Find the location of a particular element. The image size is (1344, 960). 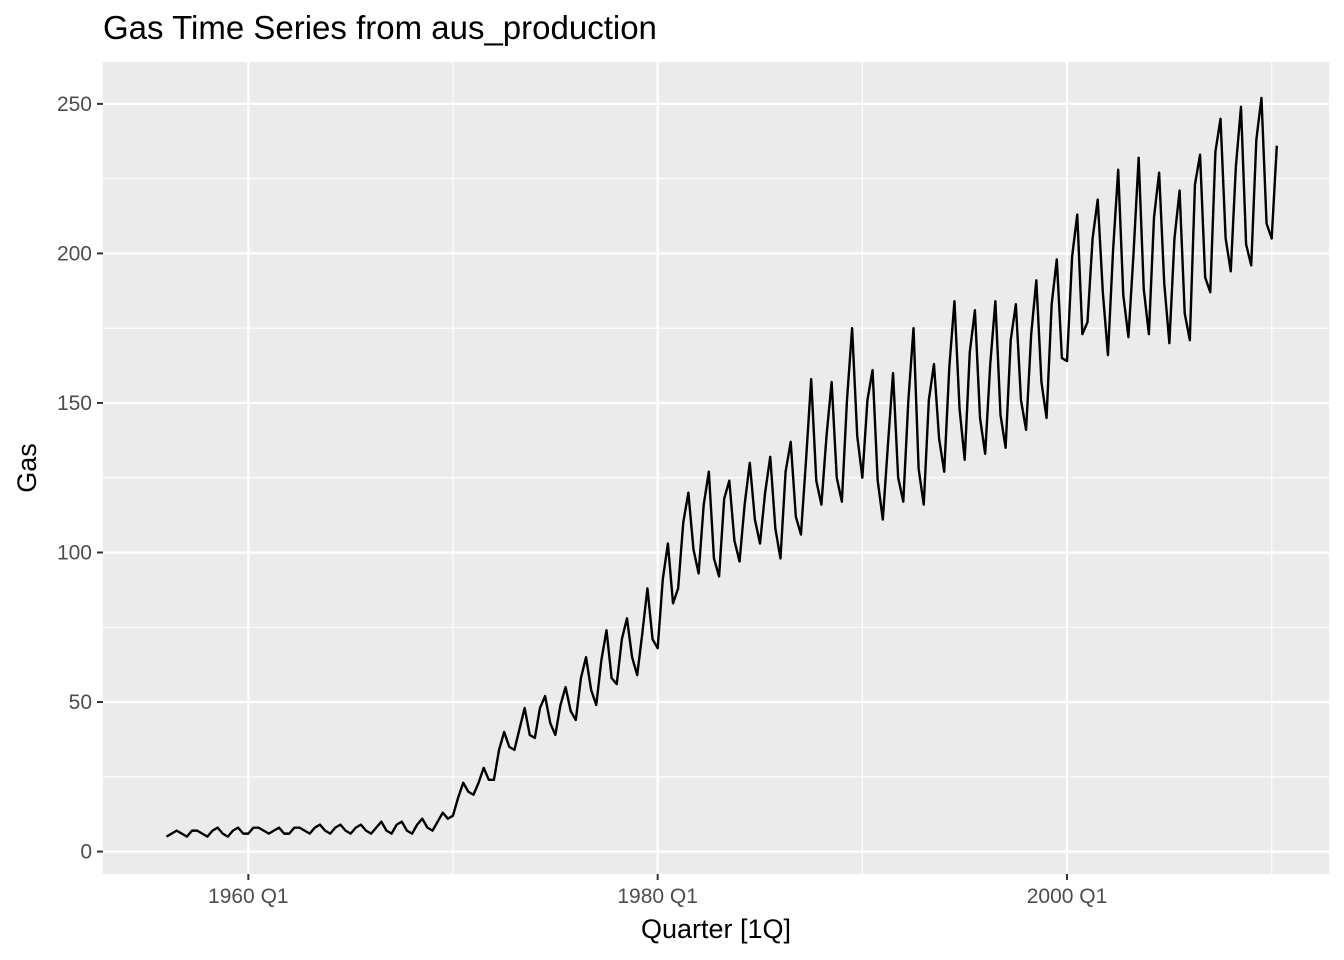

y-axis: 0 50 100 150 200 250 is located at coordinates (80, 478).